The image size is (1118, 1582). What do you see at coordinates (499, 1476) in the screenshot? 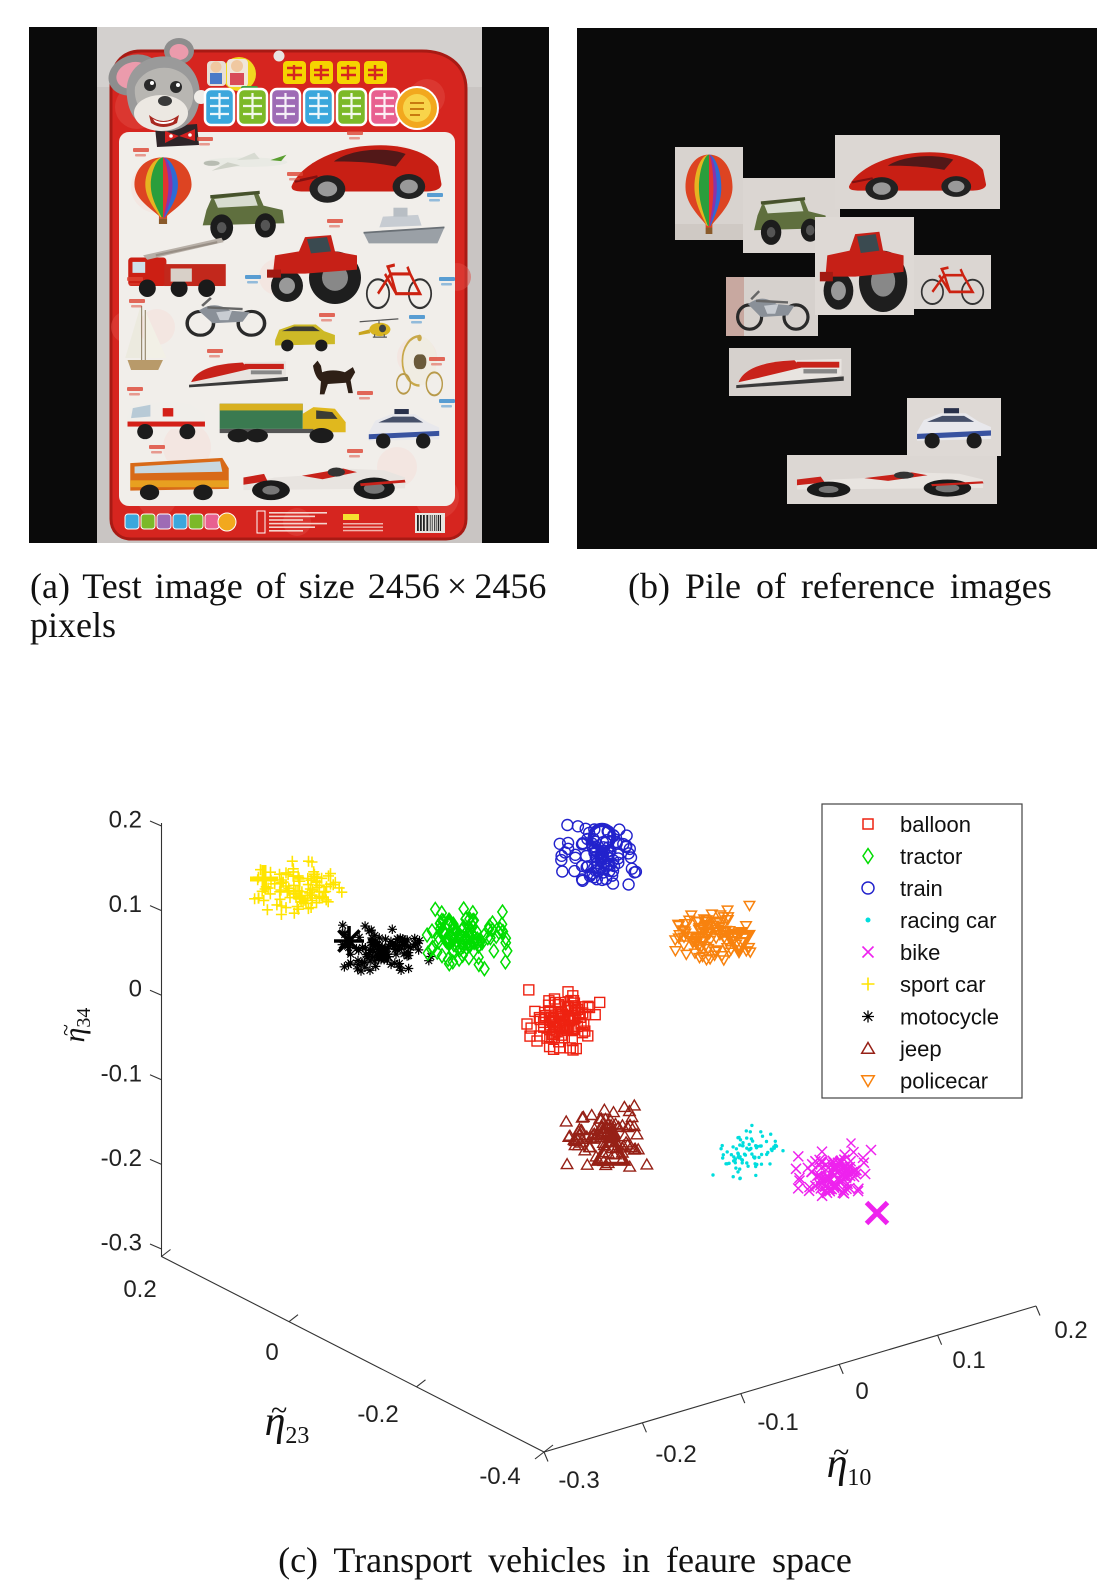
I see `svg-text: -0.4` at bounding box center [499, 1476].